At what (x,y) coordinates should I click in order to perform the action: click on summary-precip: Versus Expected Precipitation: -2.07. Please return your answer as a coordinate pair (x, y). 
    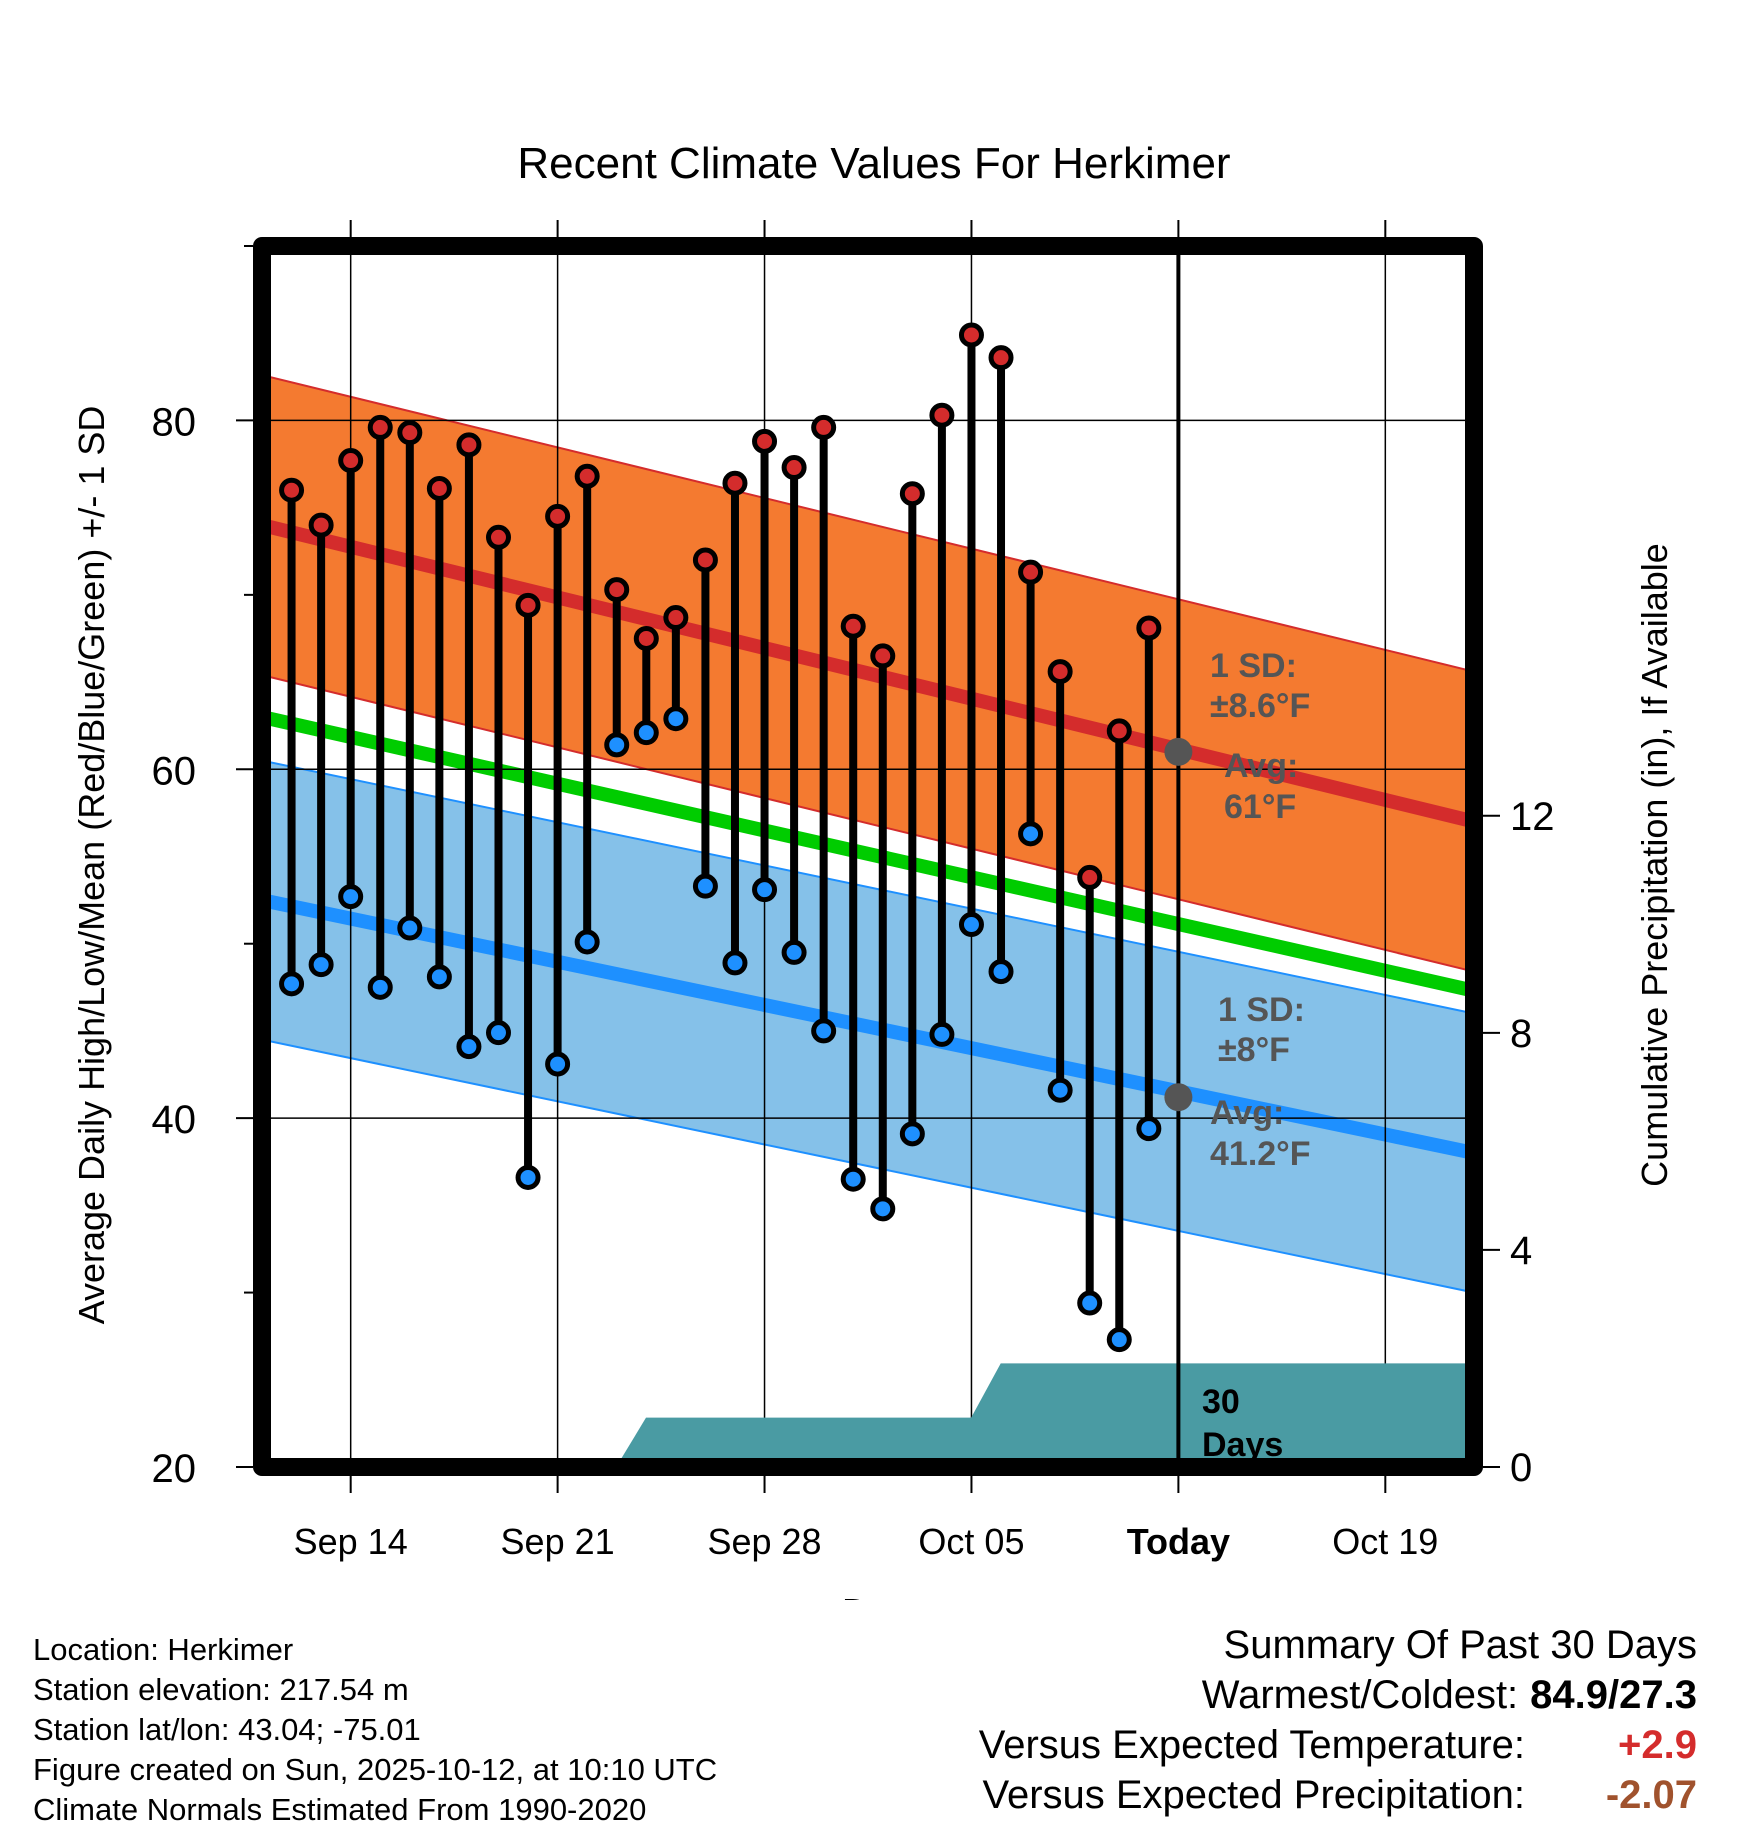
    Looking at the image, I should click on (1338, 1795).